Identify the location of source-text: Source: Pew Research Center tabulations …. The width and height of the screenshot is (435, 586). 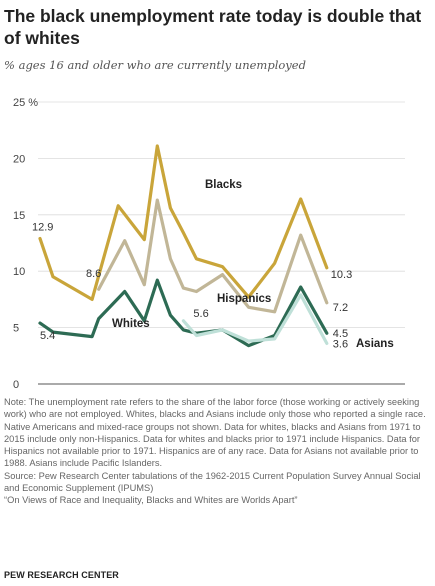
(212, 482).